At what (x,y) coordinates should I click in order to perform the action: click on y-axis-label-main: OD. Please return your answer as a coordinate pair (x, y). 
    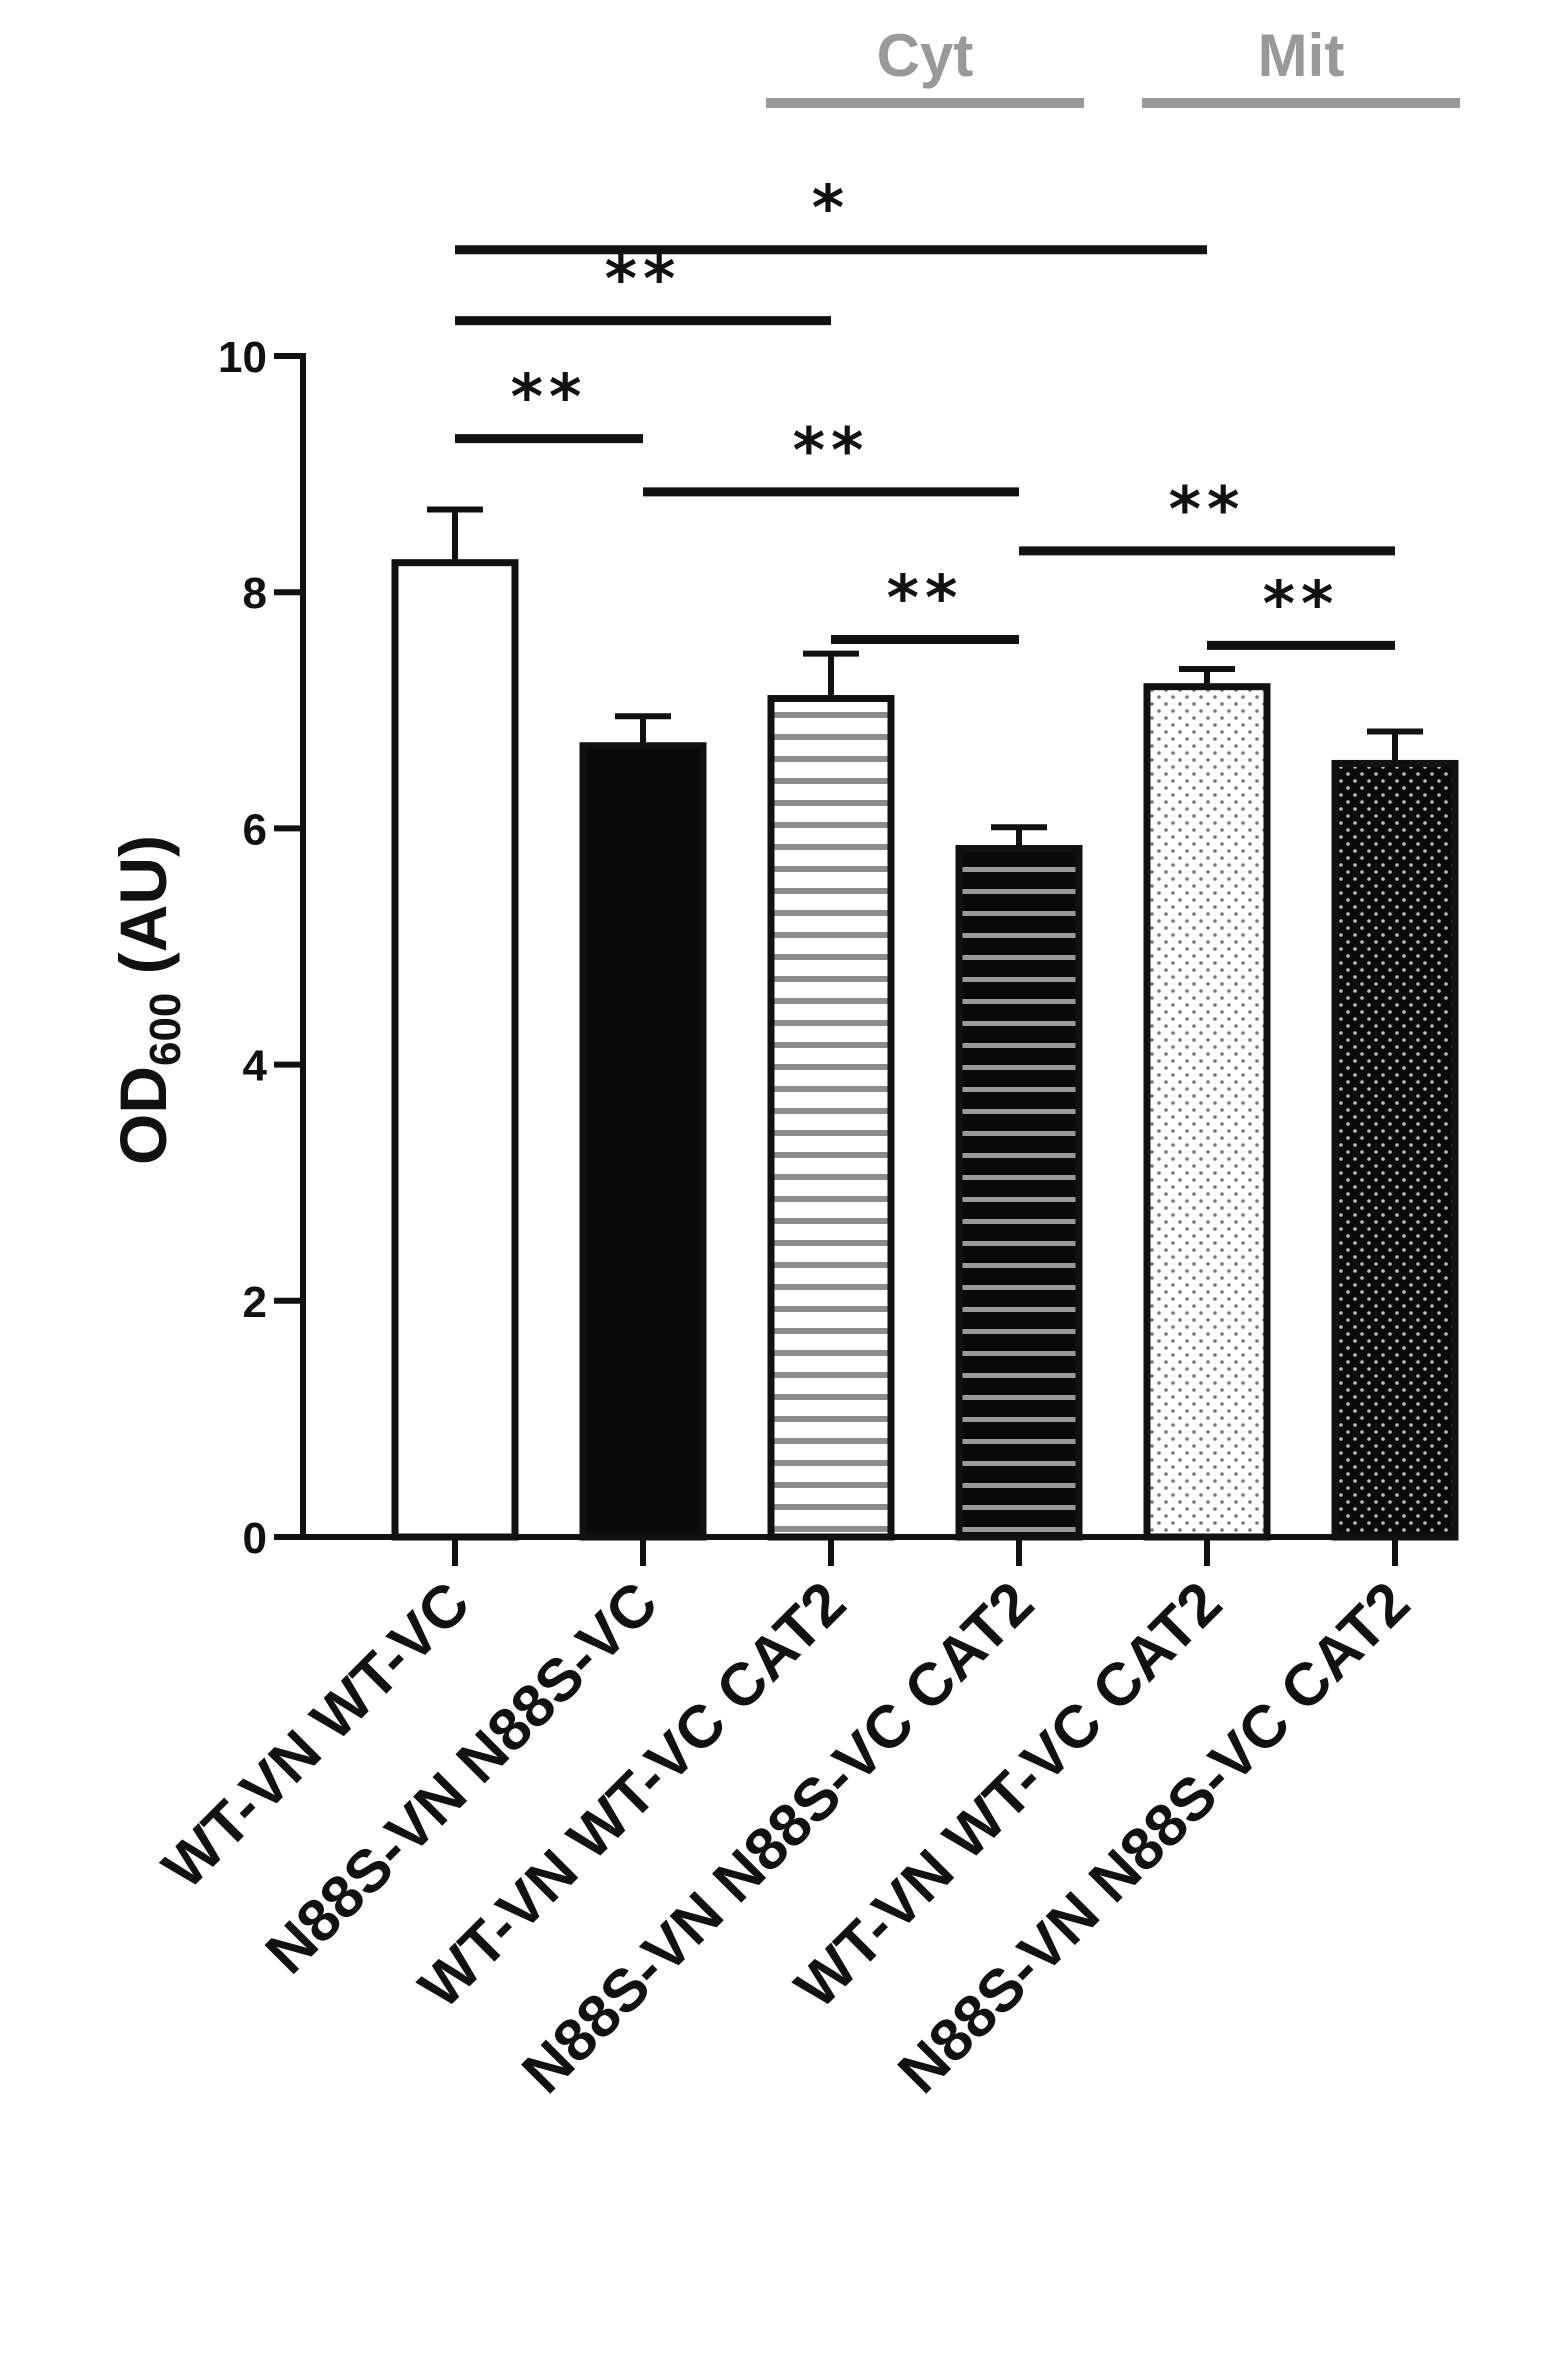
    Looking at the image, I should click on (143, 1115).